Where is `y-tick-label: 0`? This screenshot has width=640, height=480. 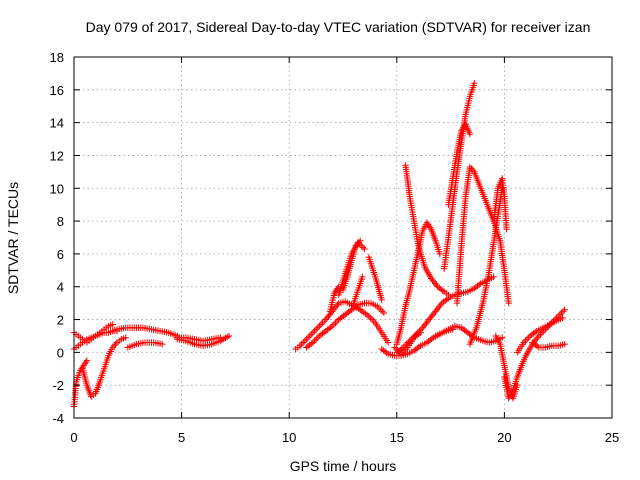 y-tick-label: 0 is located at coordinates (60, 352).